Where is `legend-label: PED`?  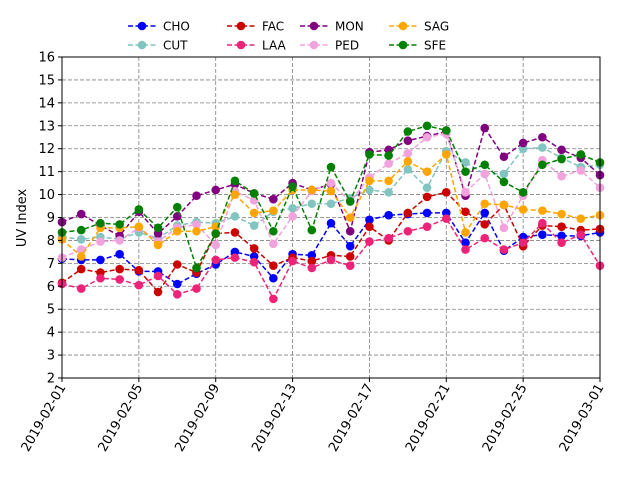
legend-label: PED is located at coordinates (347, 46).